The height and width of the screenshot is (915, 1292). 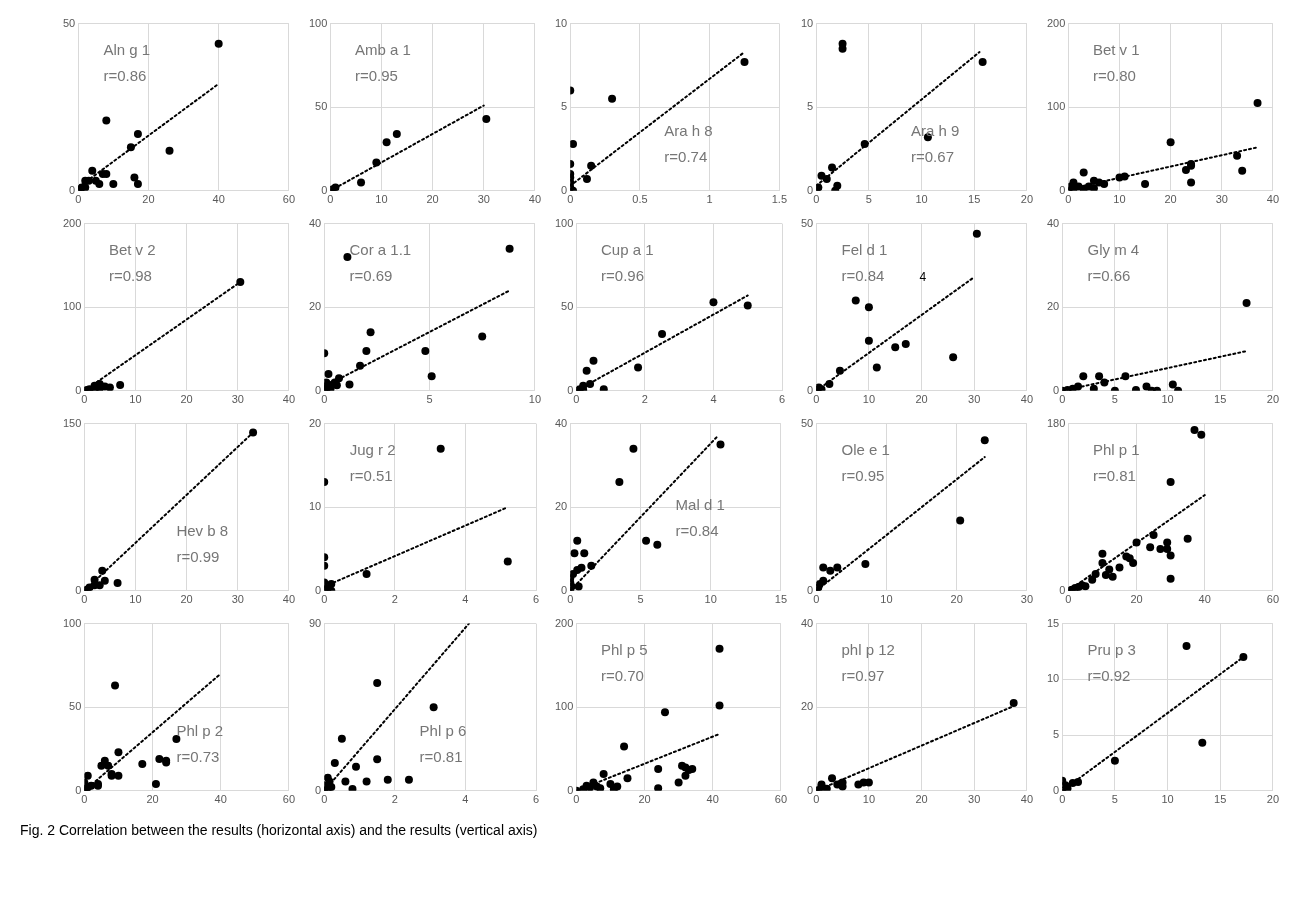 I want to click on y-tick-label: 200, so click(x=564, y=622).